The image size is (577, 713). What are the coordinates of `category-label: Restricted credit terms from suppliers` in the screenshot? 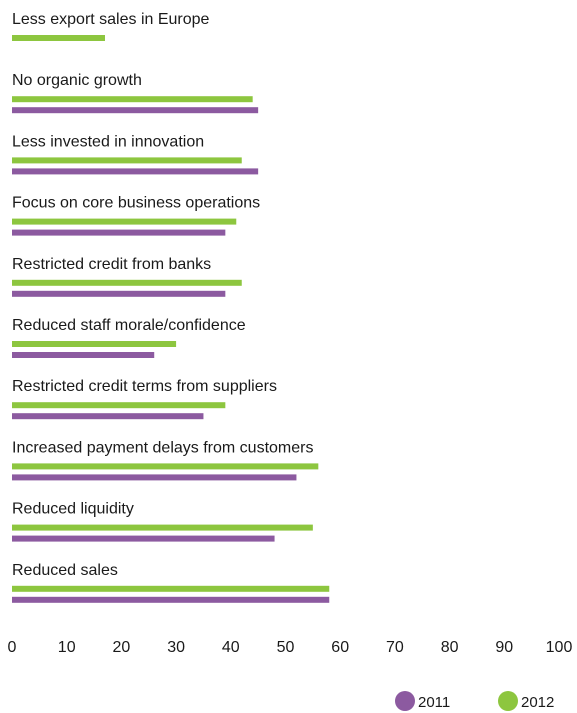 It's located at (144, 386).